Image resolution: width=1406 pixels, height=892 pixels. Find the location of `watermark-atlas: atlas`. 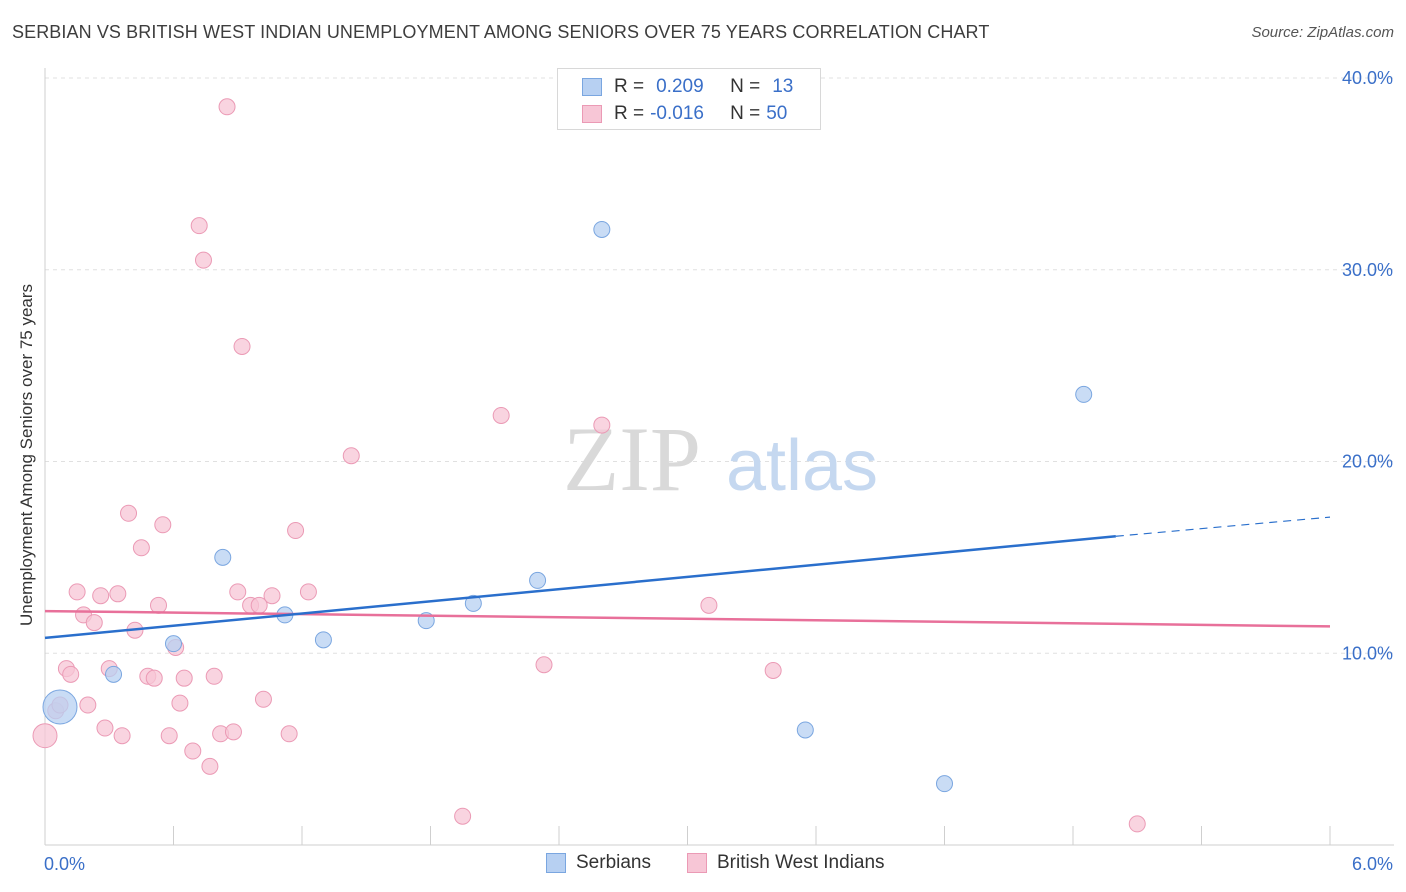

watermark-atlas: atlas is located at coordinates (802, 466).